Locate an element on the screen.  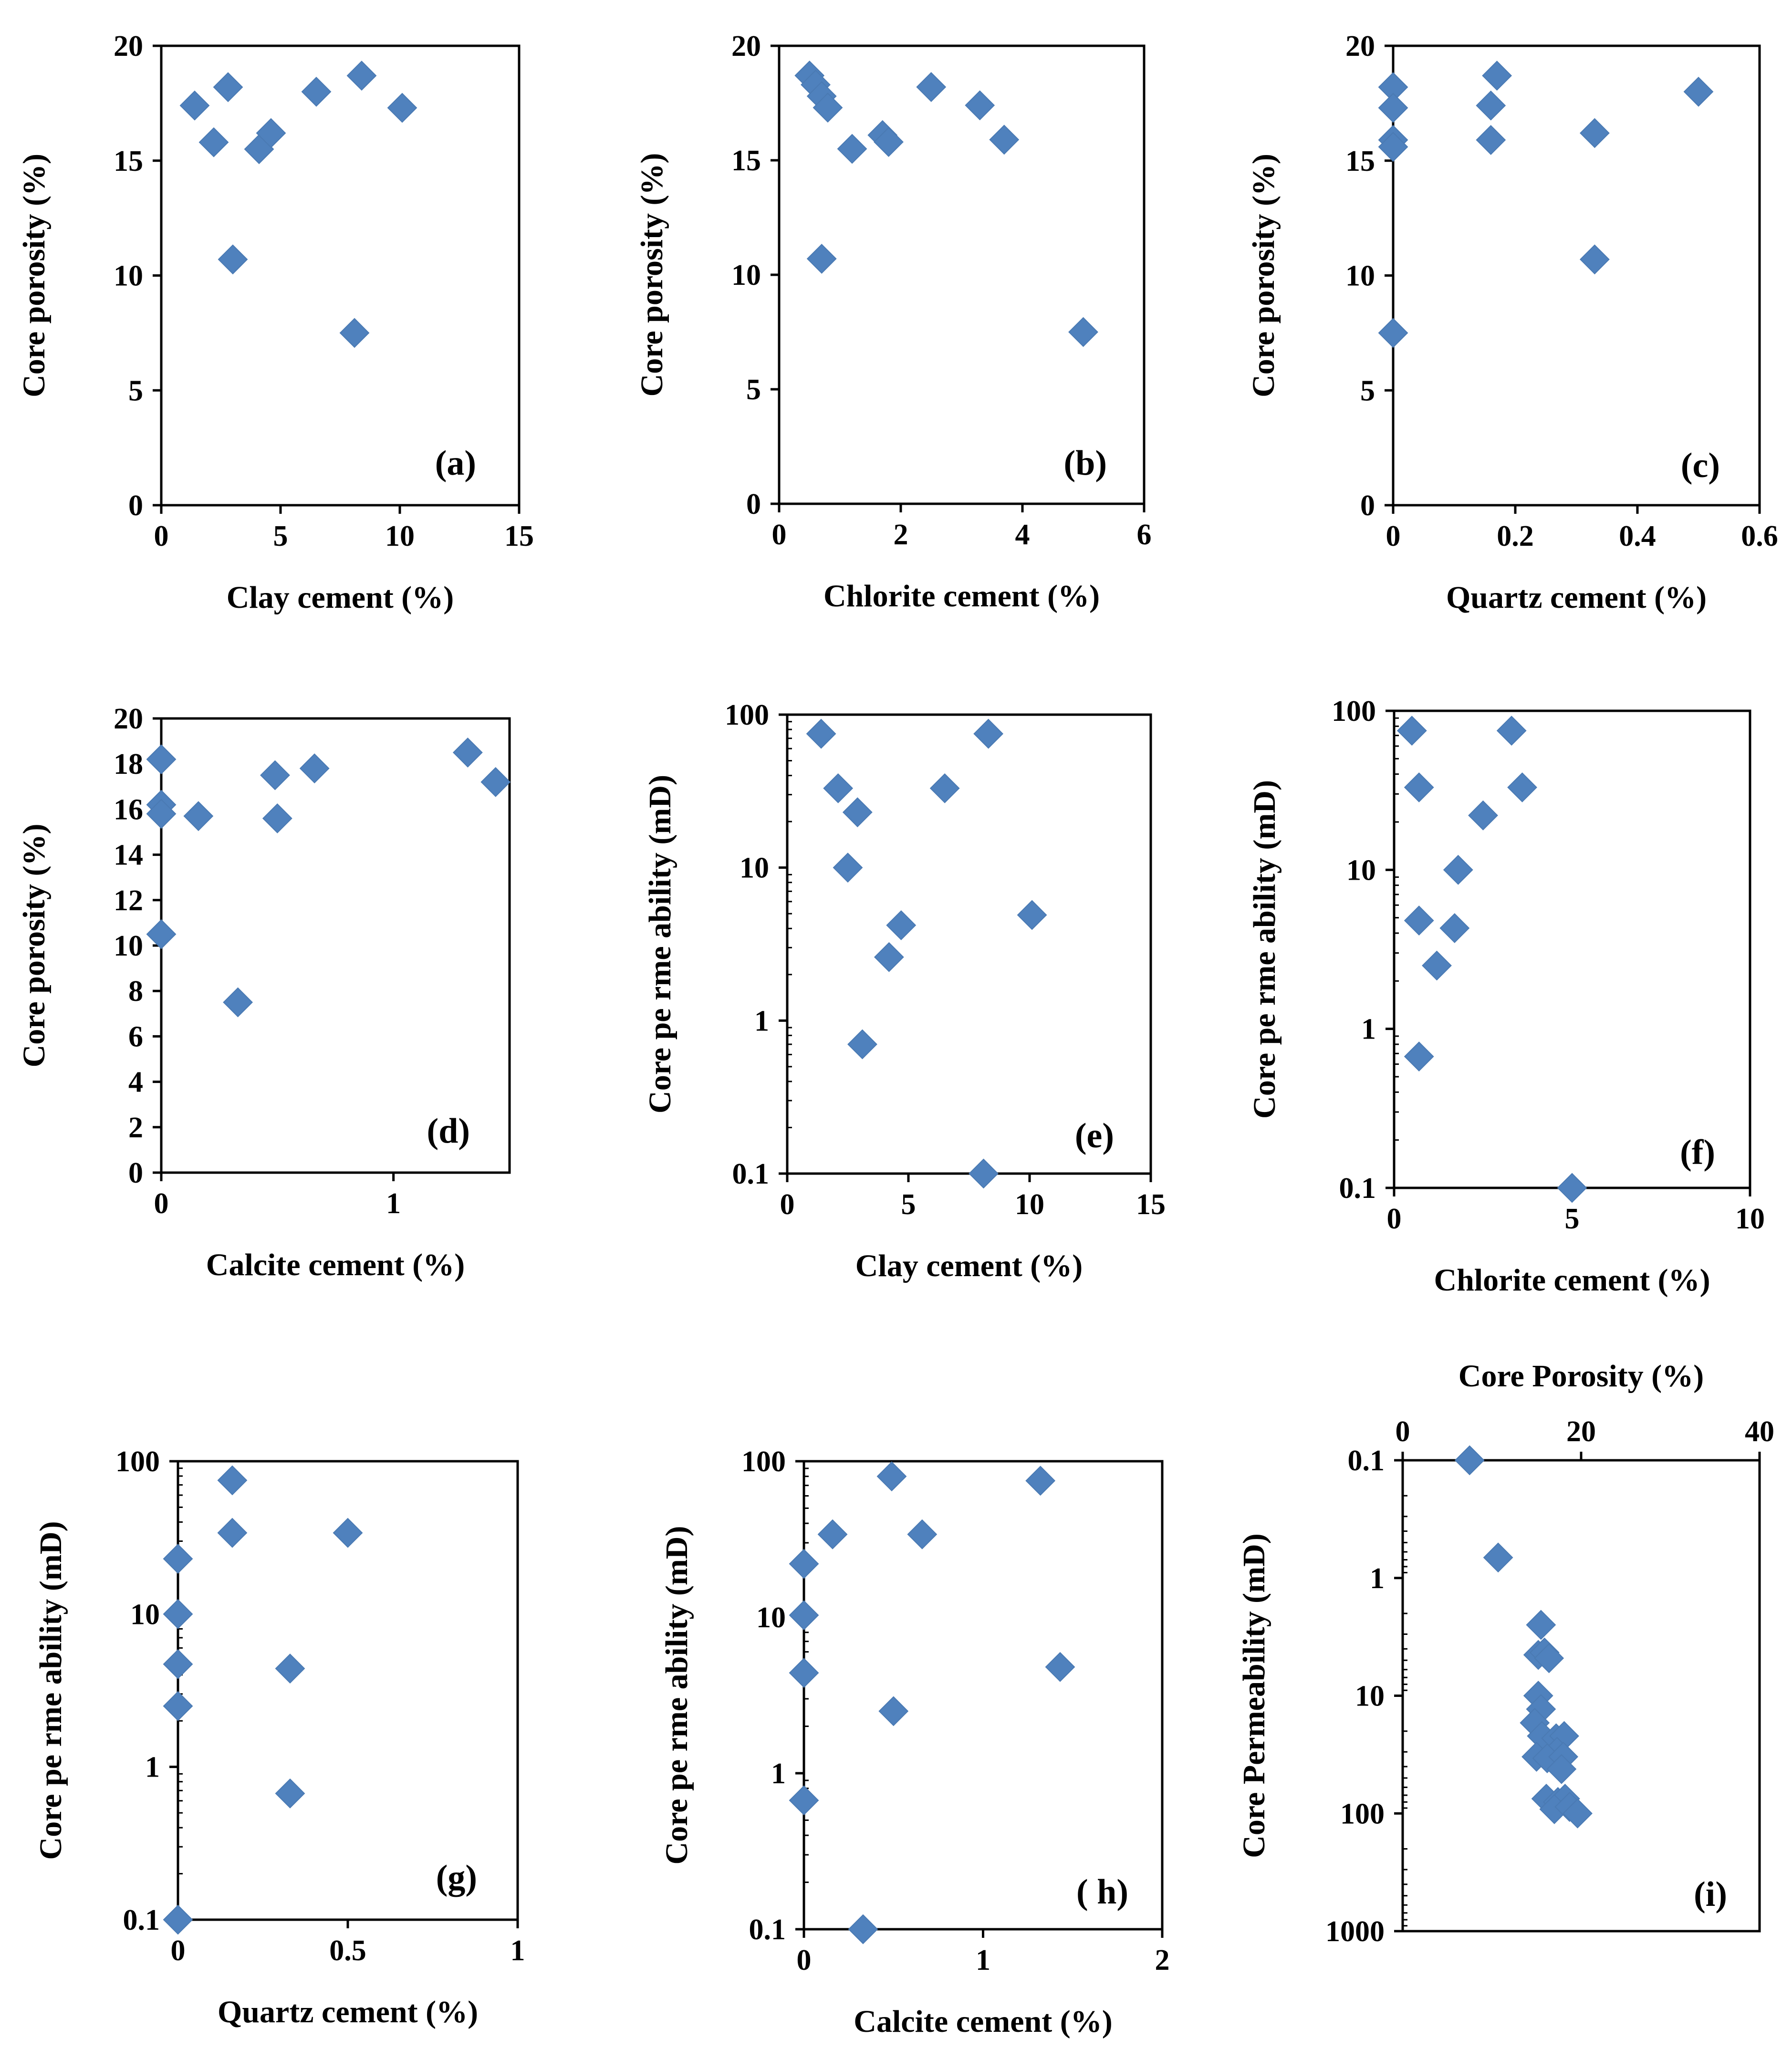
y-tick-label-e-1: 1 is located at coordinates (761, 1021).